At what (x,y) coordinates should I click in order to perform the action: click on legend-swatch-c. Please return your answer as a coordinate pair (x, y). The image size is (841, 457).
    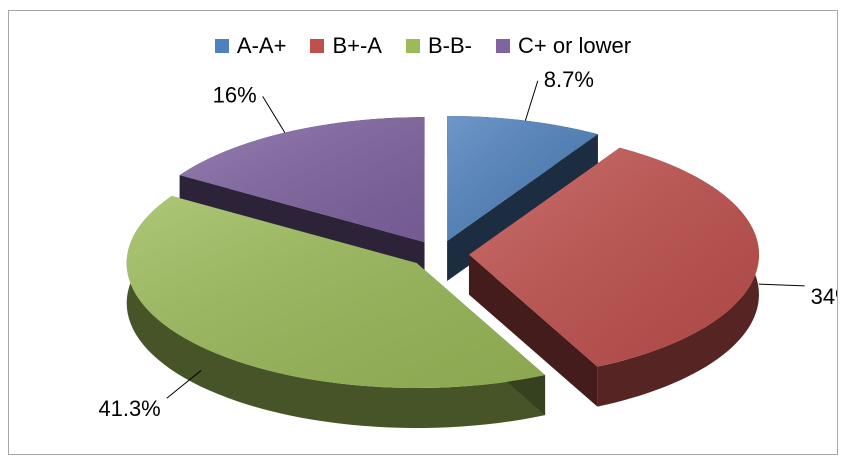
    Looking at the image, I should click on (412, 46).